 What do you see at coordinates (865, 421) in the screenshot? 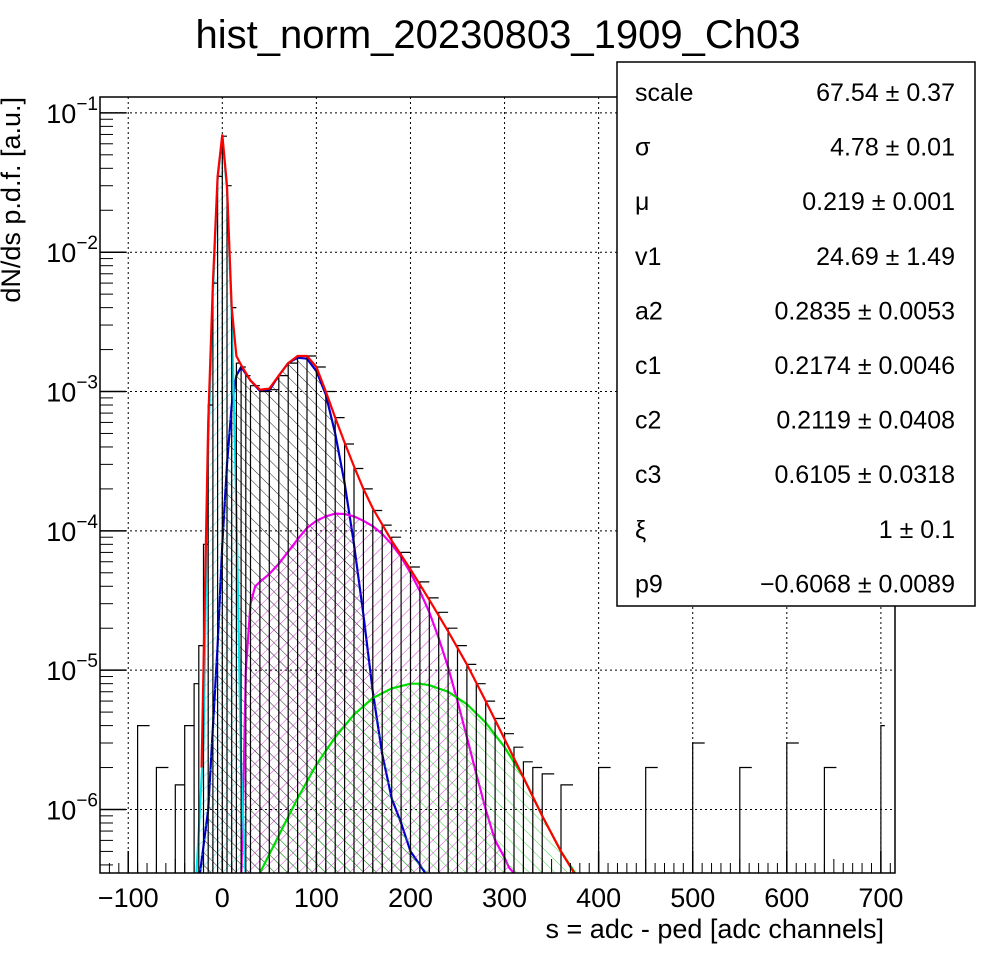
I see `stat-value: 0.2119 ± 0.0408` at bounding box center [865, 421].